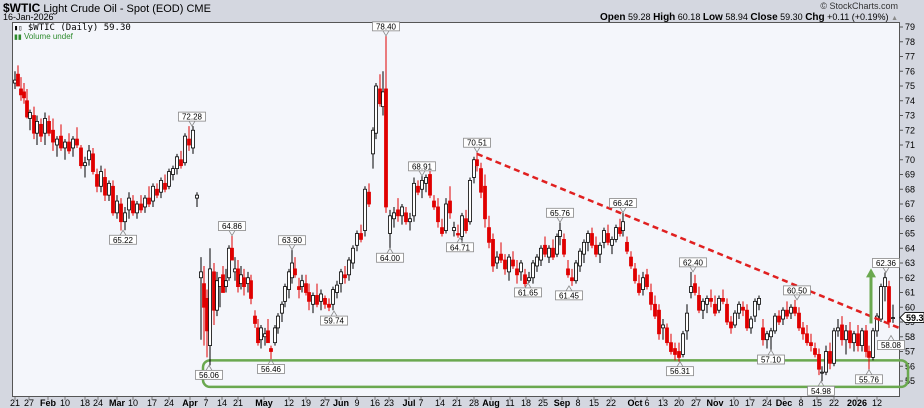  I want to click on support-zone-box, so click(555, 374).